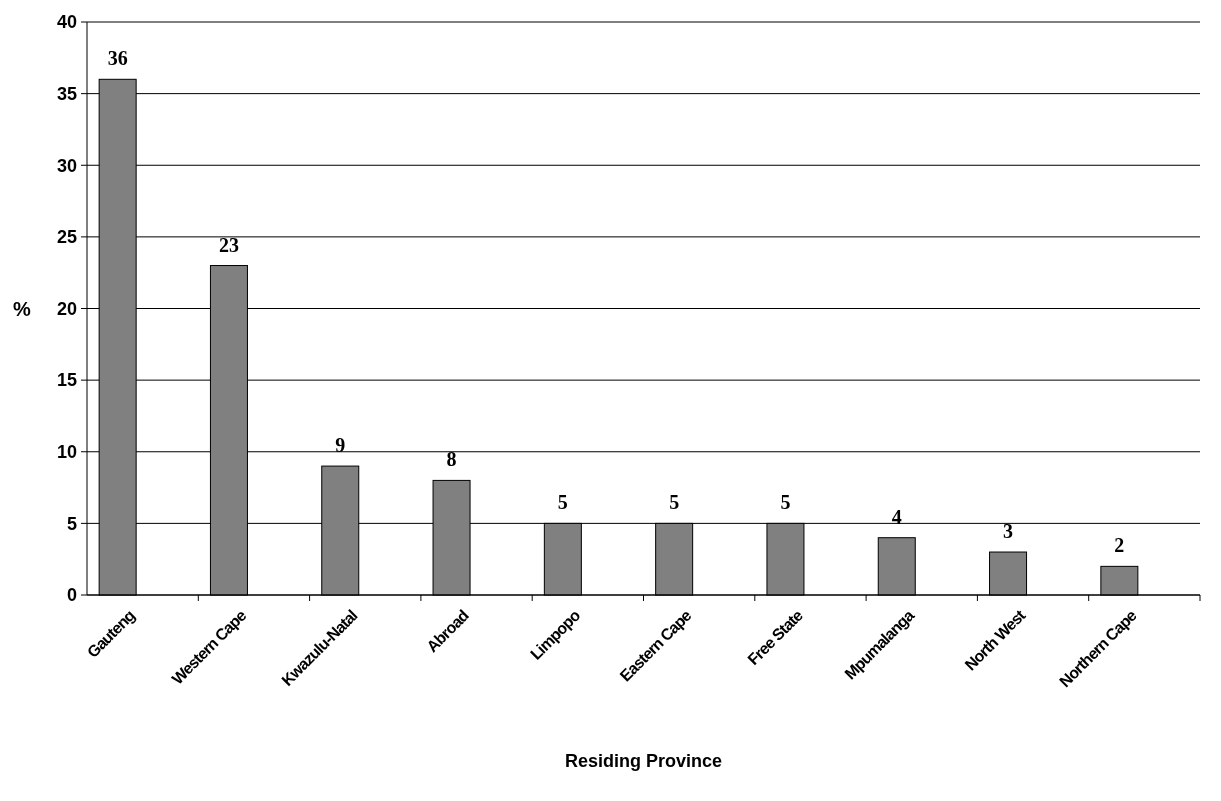 This screenshot has height=801, width=1221. I want to click on y-tick-label: 30, so click(66, 165).